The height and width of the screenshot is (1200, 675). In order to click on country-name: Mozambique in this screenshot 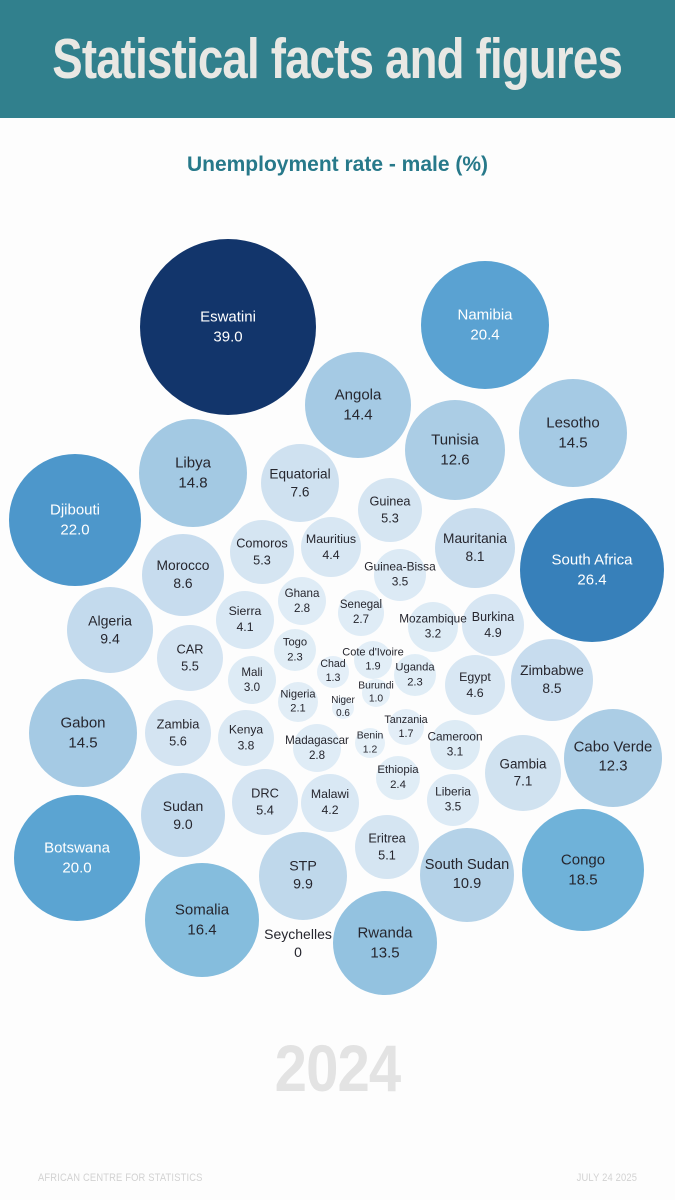, I will do `click(433, 618)`.